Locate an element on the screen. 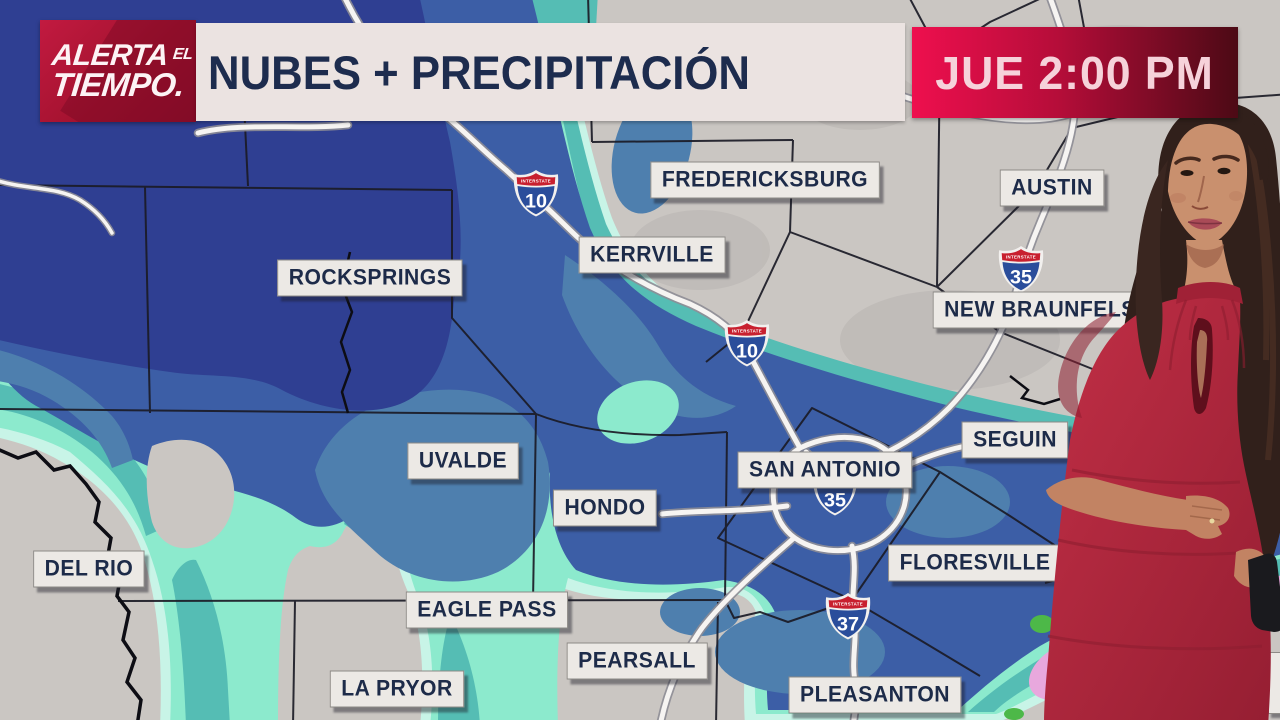 This screenshot has width=1280, height=720. city-label-rocksprings: ROCKSPRINGS is located at coordinates (370, 278).